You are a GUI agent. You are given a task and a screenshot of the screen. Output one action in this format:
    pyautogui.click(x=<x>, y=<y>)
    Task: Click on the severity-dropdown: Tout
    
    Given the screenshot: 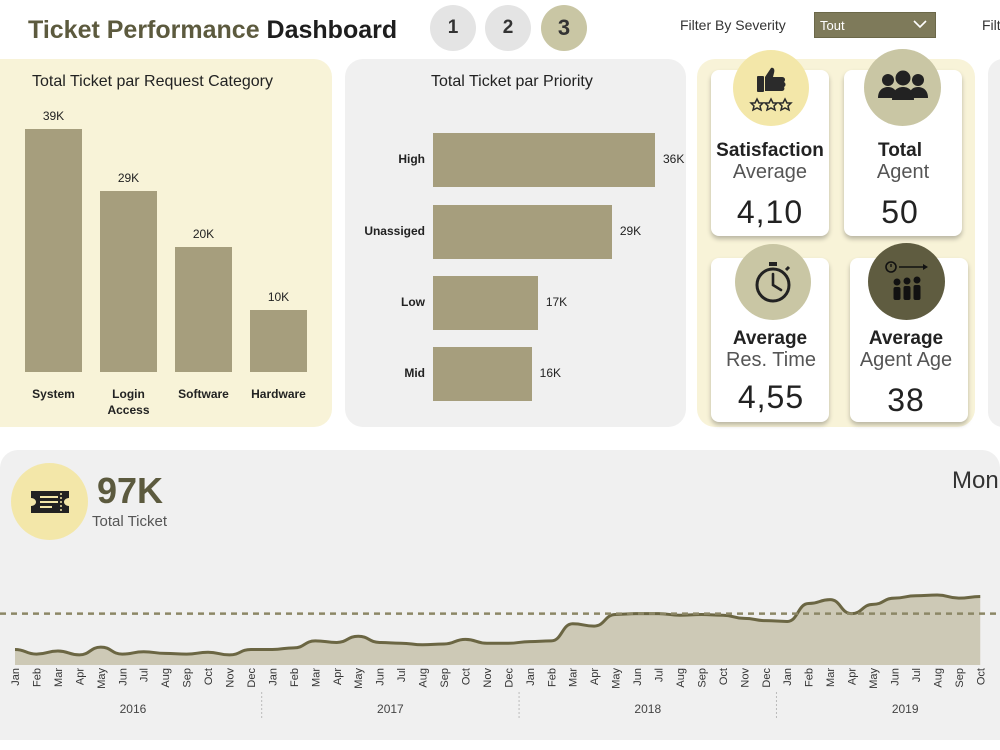 What is the action you would take?
    pyautogui.click(x=875, y=25)
    